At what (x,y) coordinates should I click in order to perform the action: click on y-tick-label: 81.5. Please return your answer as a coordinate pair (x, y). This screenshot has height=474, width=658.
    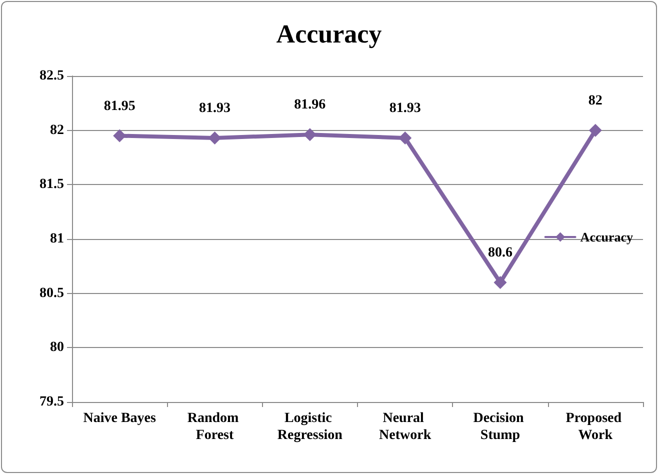
    Looking at the image, I should click on (52, 184).